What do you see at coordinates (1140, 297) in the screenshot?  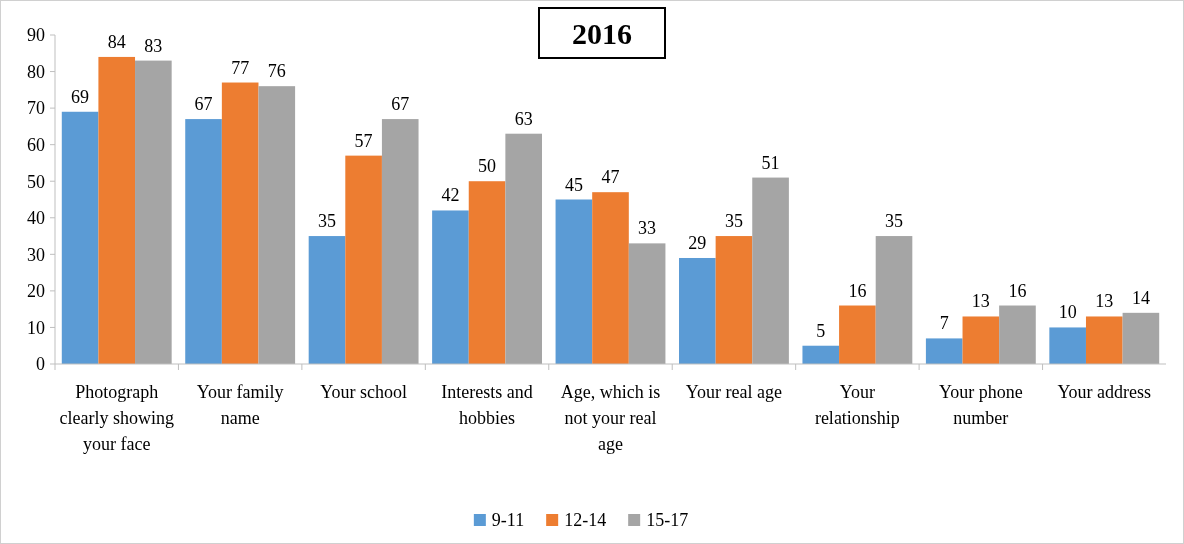 I see `data-label: 14` at bounding box center [1140, 297].